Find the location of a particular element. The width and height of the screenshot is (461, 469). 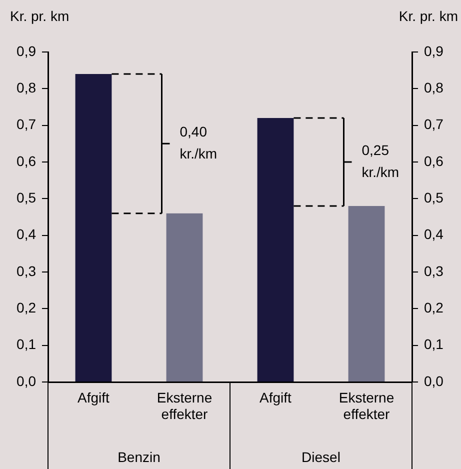

y-tick-label: 0,5 is located at coordinates (26, 198).